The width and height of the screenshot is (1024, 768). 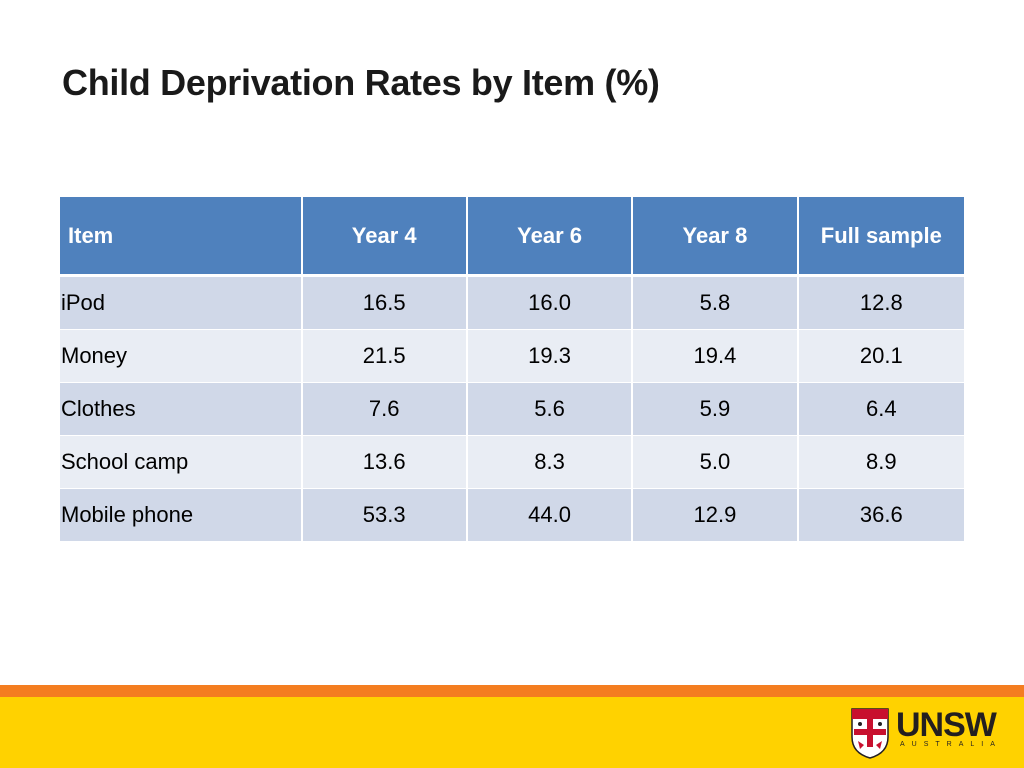 What do you see at coordinates (881, 462) in the screenshot?
I see `cell-full-sample: 8.9` at bounding box center [881, 462].